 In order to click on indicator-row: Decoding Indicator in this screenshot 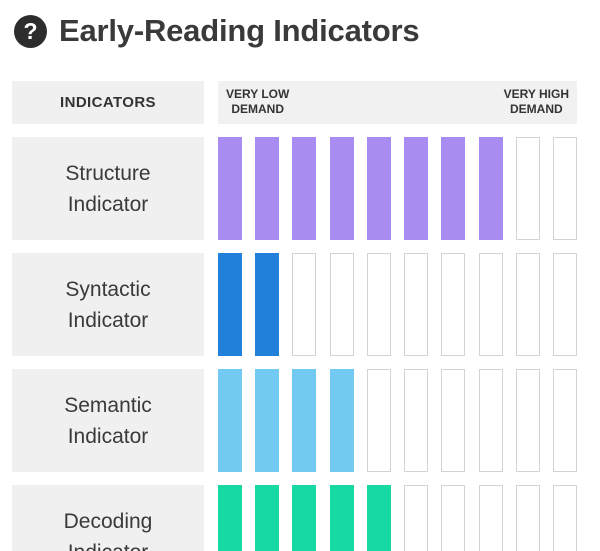, I will do `click(300, 518)`.